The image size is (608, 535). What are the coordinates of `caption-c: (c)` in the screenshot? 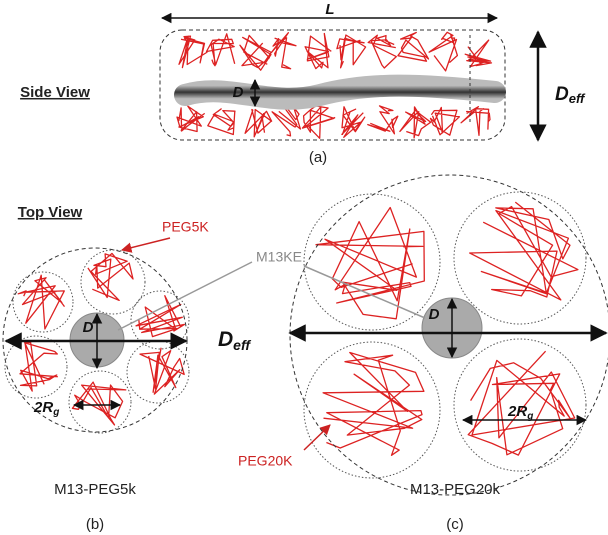 It's located at (455, 524).